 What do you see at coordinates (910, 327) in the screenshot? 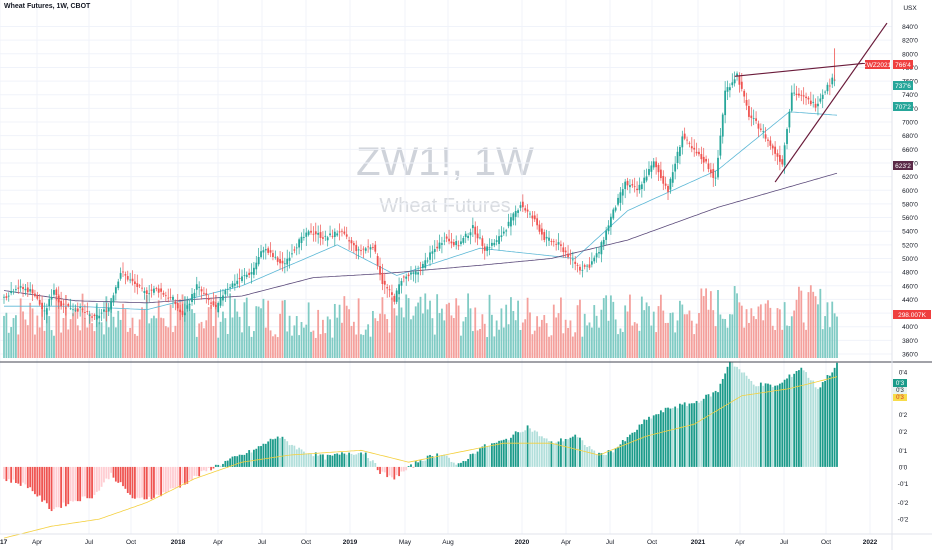
I see `price-tick-label: 400'0` at bounding box center [910, 327].